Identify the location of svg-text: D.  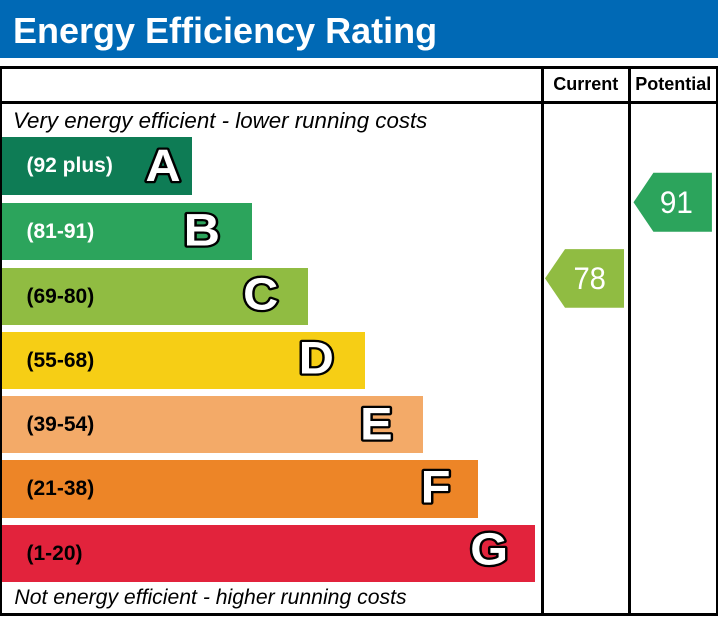
(316, 358).